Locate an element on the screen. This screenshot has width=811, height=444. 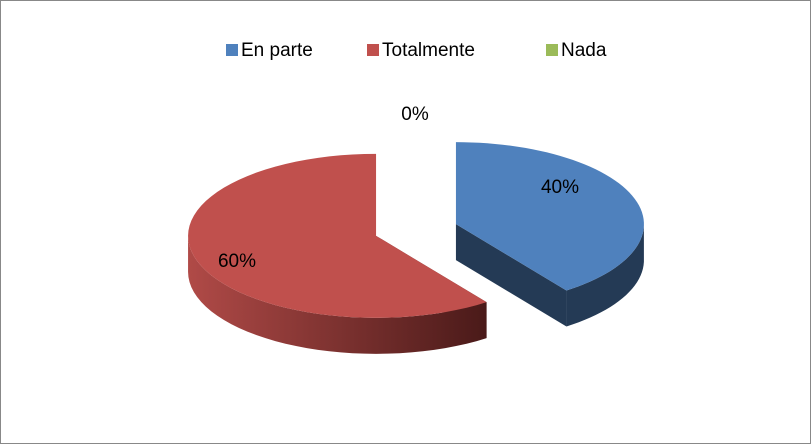
legend-label: Totalmente is located at coordinates (428, 50).